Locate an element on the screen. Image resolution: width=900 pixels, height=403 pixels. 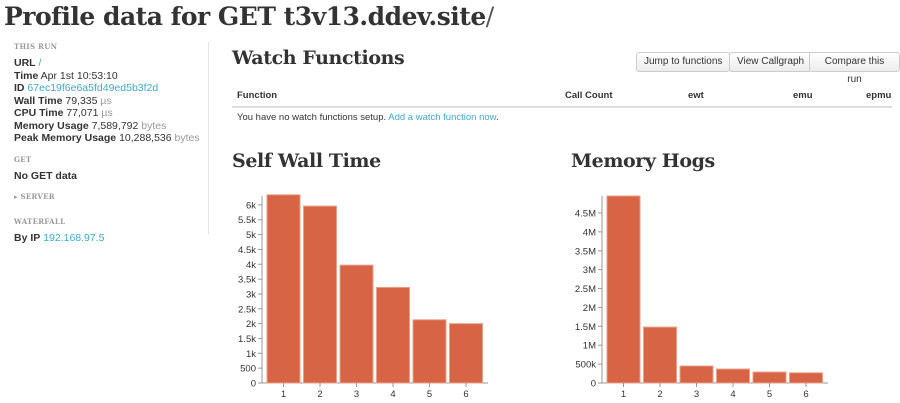
watch-functions-heading: Watch Functions is located at coordinates (318, 58).